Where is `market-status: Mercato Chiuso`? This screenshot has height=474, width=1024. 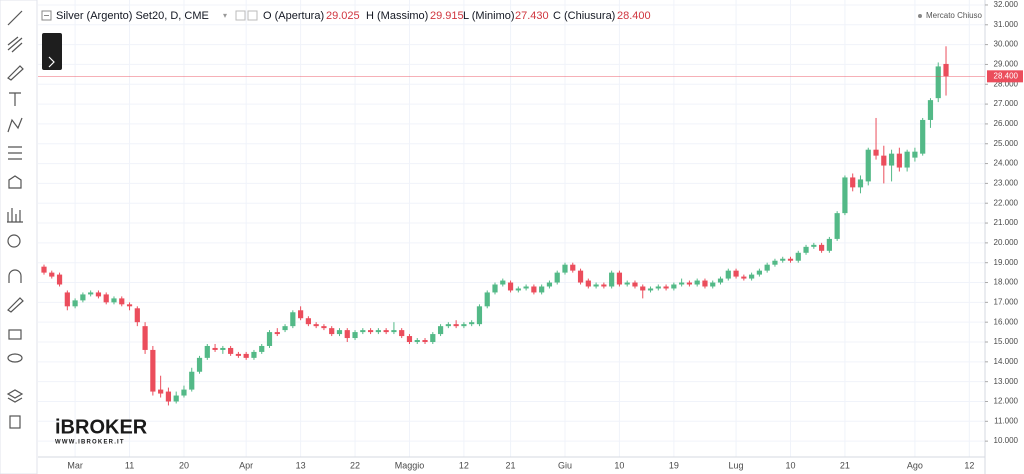
market-status: Mercato Chiuso is located at coordinates (954, 15).